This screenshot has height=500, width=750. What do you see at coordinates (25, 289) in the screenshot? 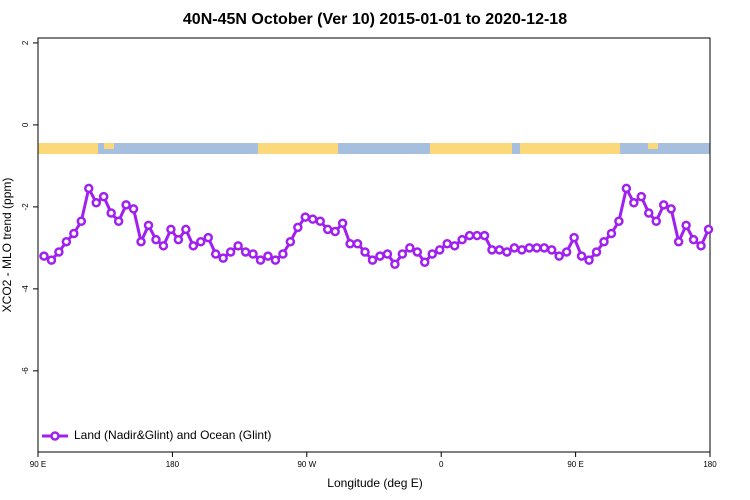
I see `y-tick-label: -4` at bounding box center [25, 289].